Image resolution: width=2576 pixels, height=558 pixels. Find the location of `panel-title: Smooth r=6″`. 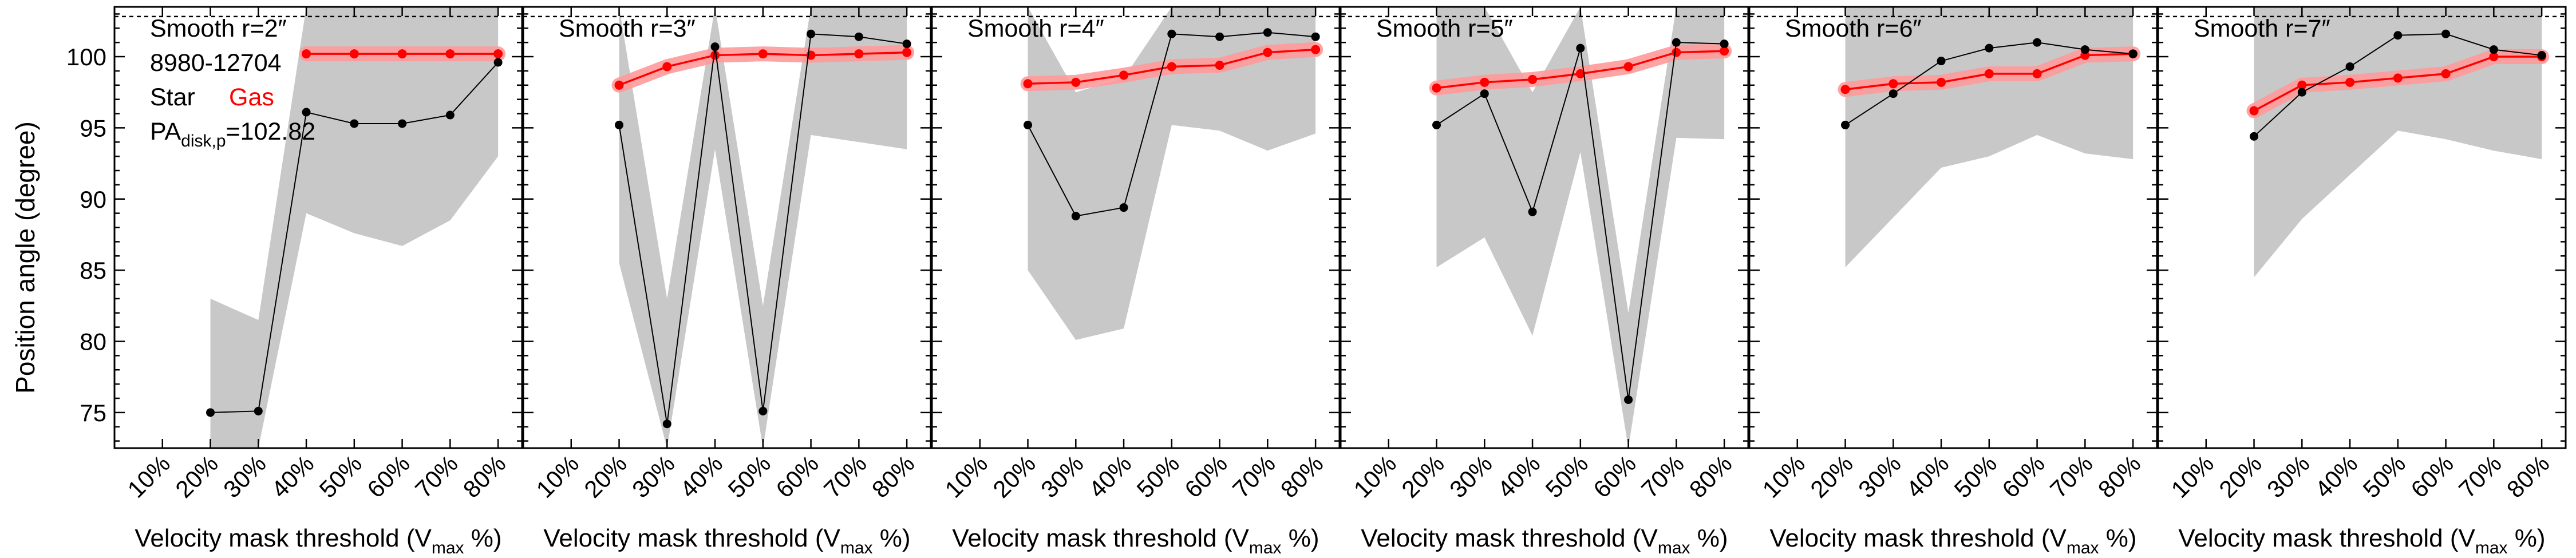

panel-title: Smooth r=6″ is located at coordinates (1853, 28).